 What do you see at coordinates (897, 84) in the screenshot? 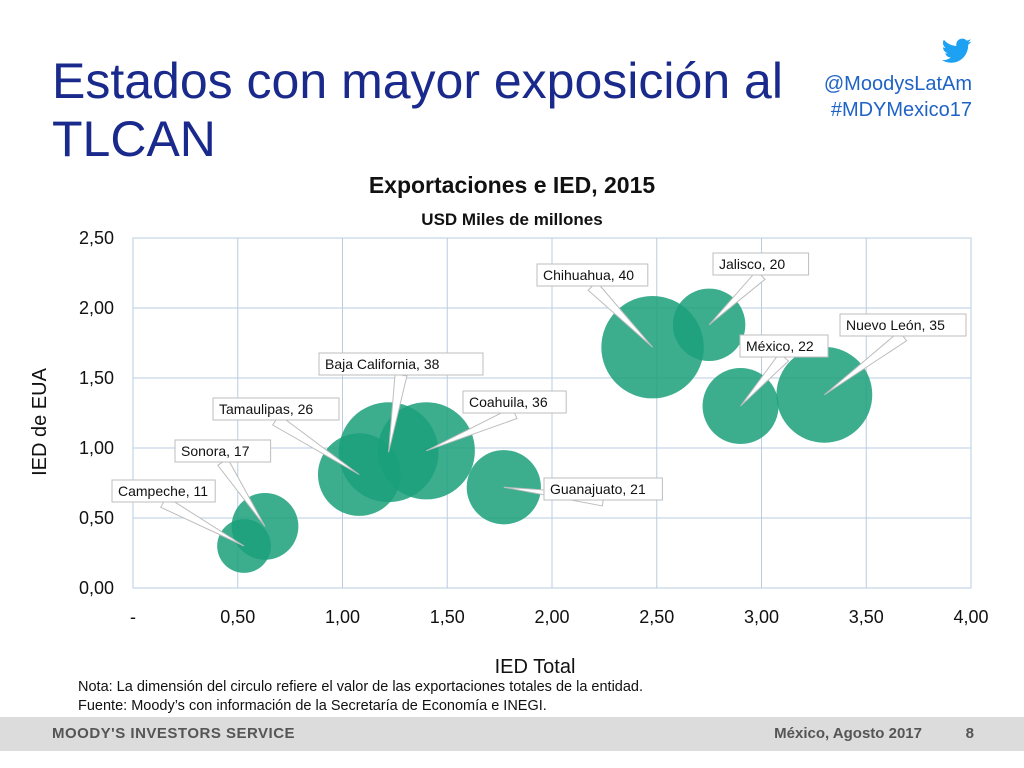
I see `twitter-handle: @MoodysLatAm` at bounding box center [897, 84].